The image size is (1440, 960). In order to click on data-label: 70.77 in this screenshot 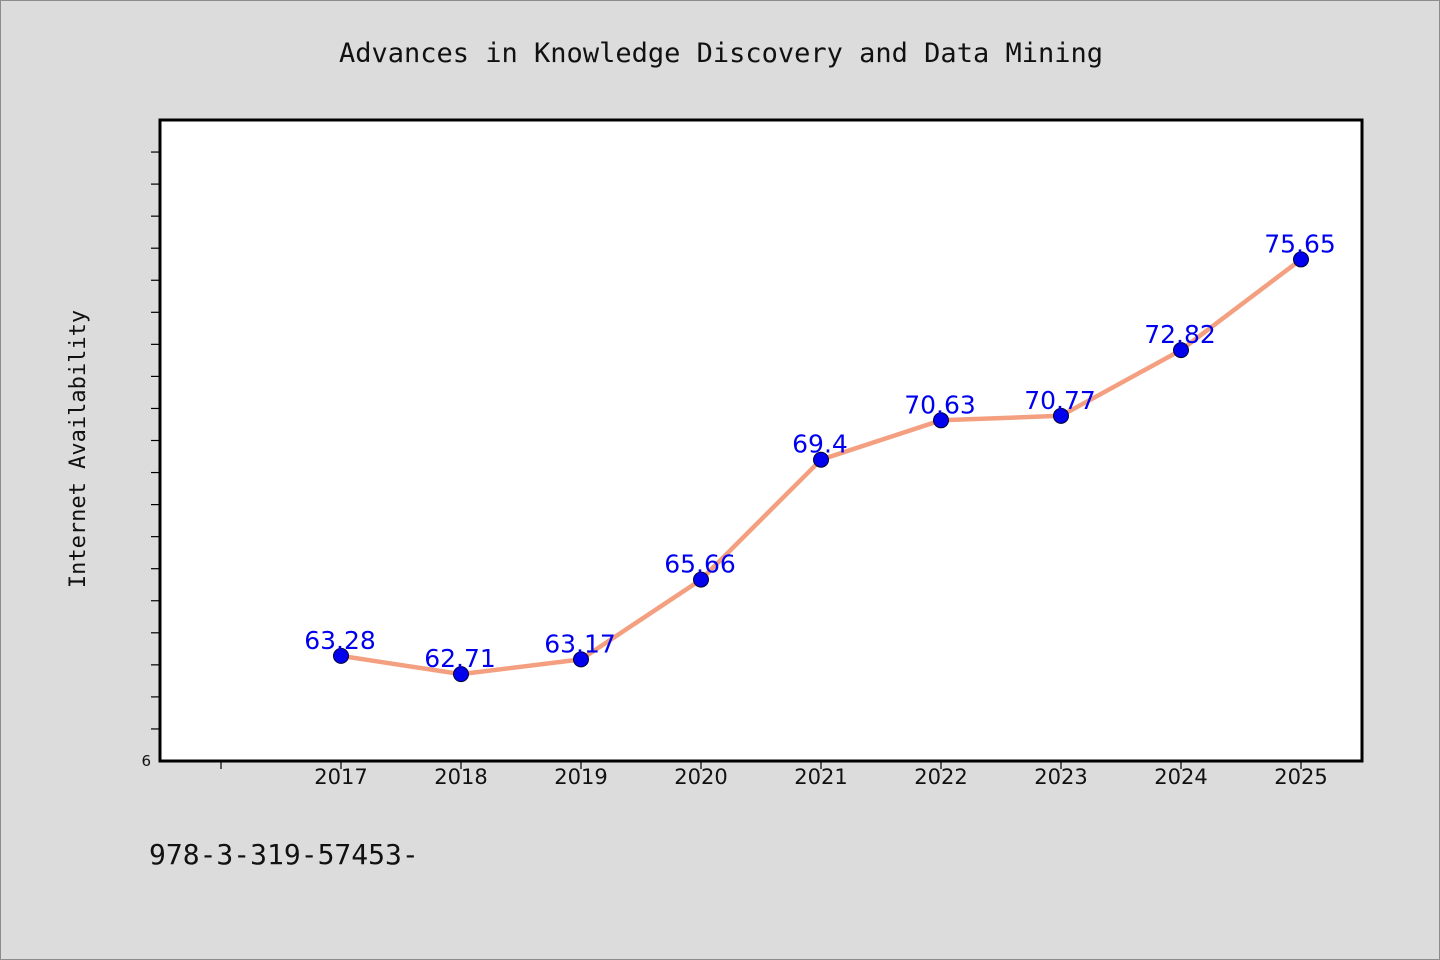, I will do `click(1060, 400)`.